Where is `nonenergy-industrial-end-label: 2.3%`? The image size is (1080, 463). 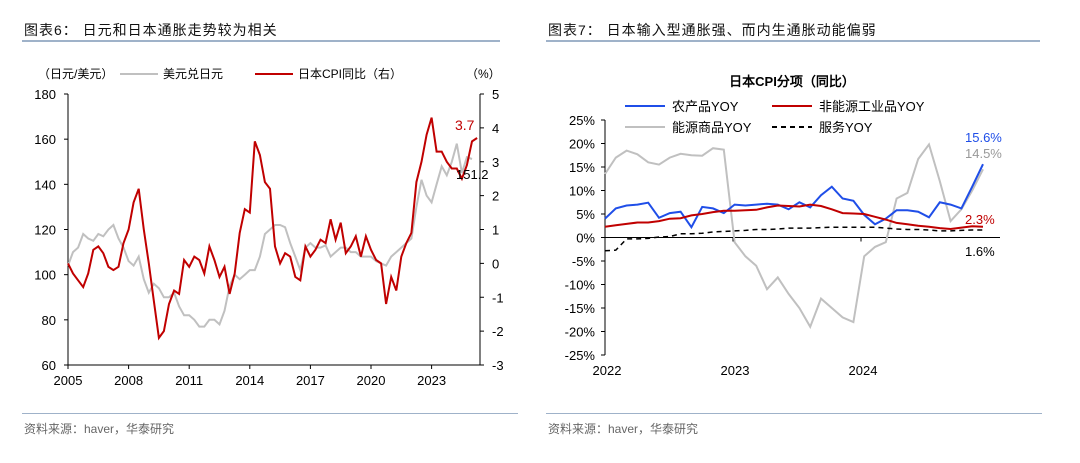 nonenergy-industrial-end-label: 2.3% is located at coordinates (980, 219).